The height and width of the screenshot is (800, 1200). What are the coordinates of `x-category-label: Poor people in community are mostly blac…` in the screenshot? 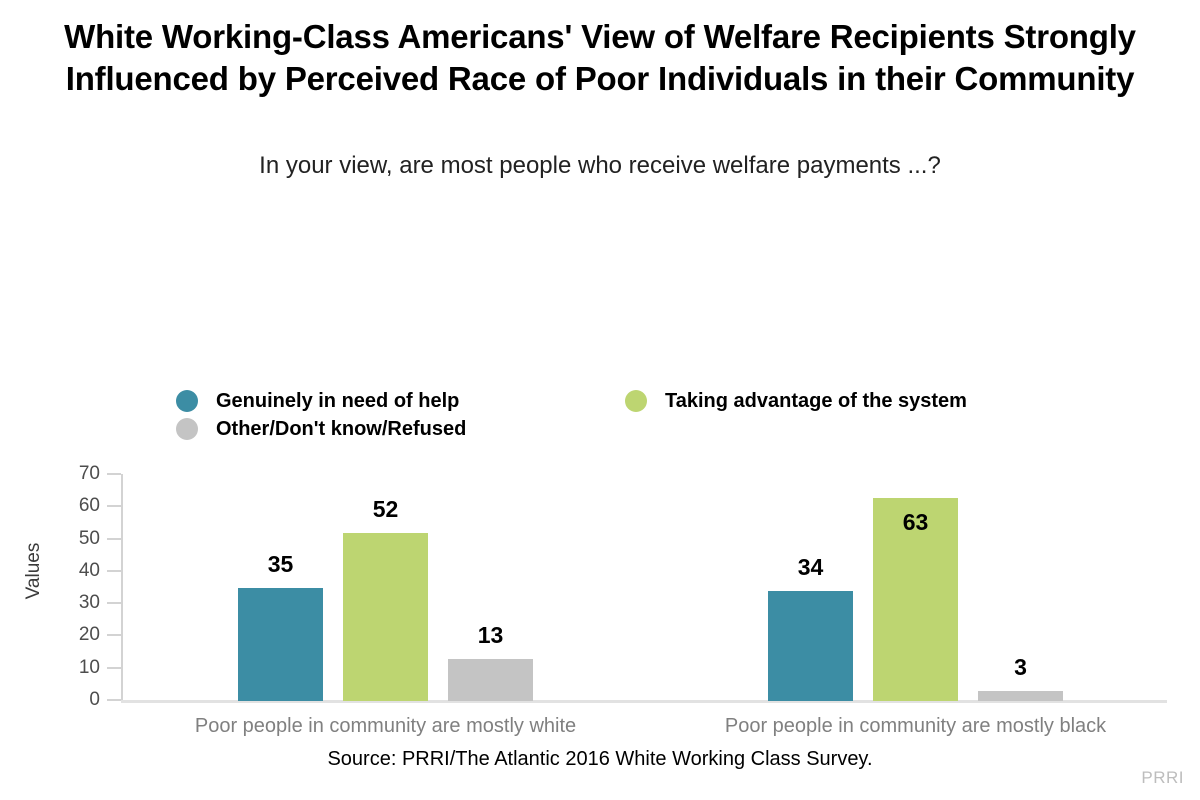 It's located at (915, 726).